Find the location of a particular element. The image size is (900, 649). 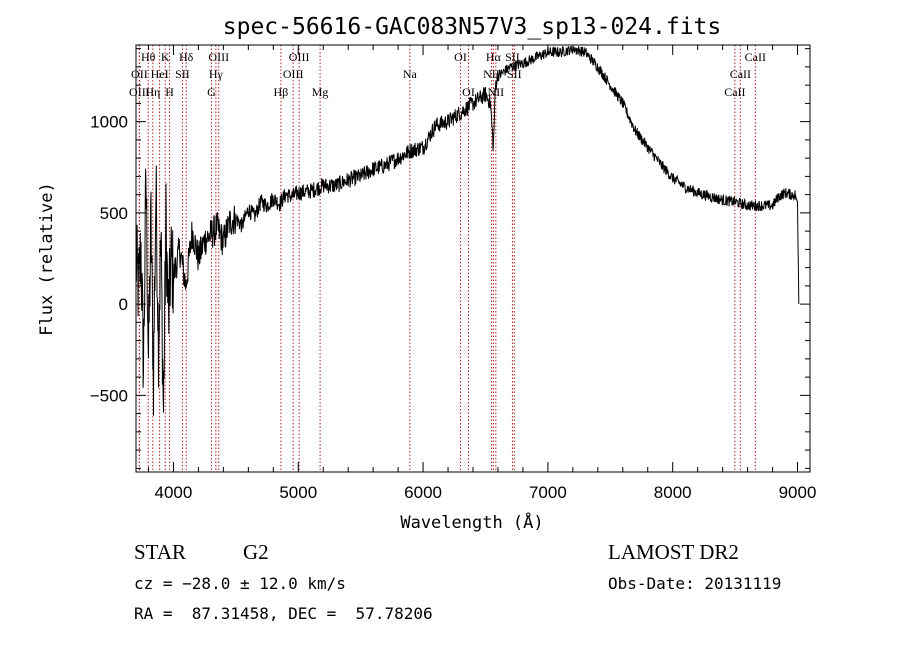

y-tick-label: 500 is located at coordinates (114, 213).